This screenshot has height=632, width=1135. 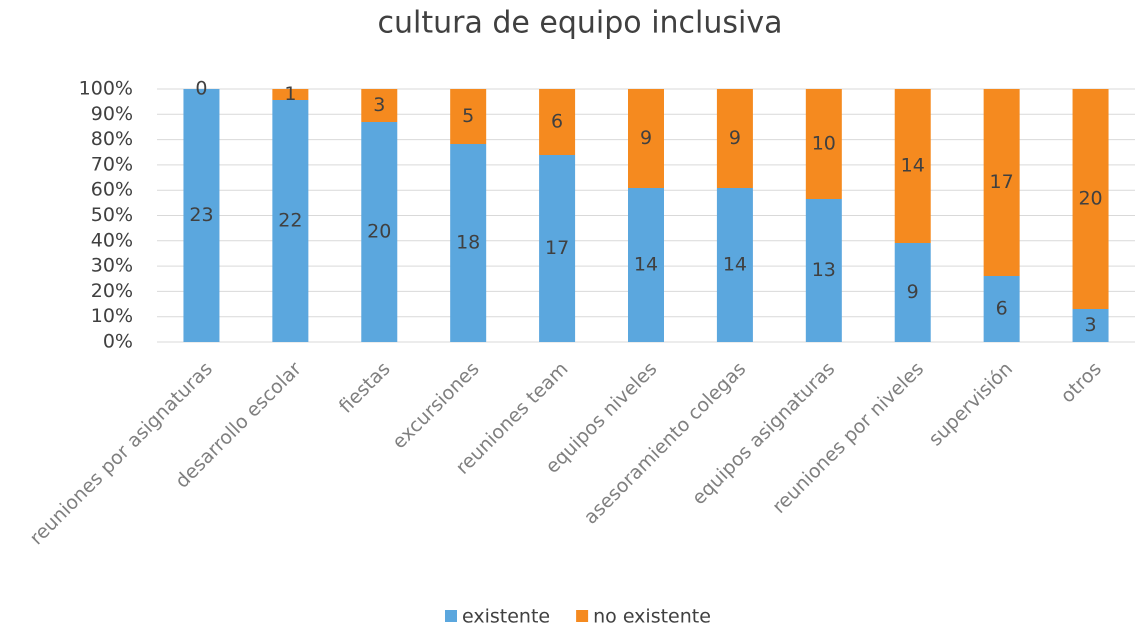 What do you see at coordinates (120, 453) in the screenshot?
I see `x-tick-label: reuniones por asignaturas` at bounding box center [120, 453].